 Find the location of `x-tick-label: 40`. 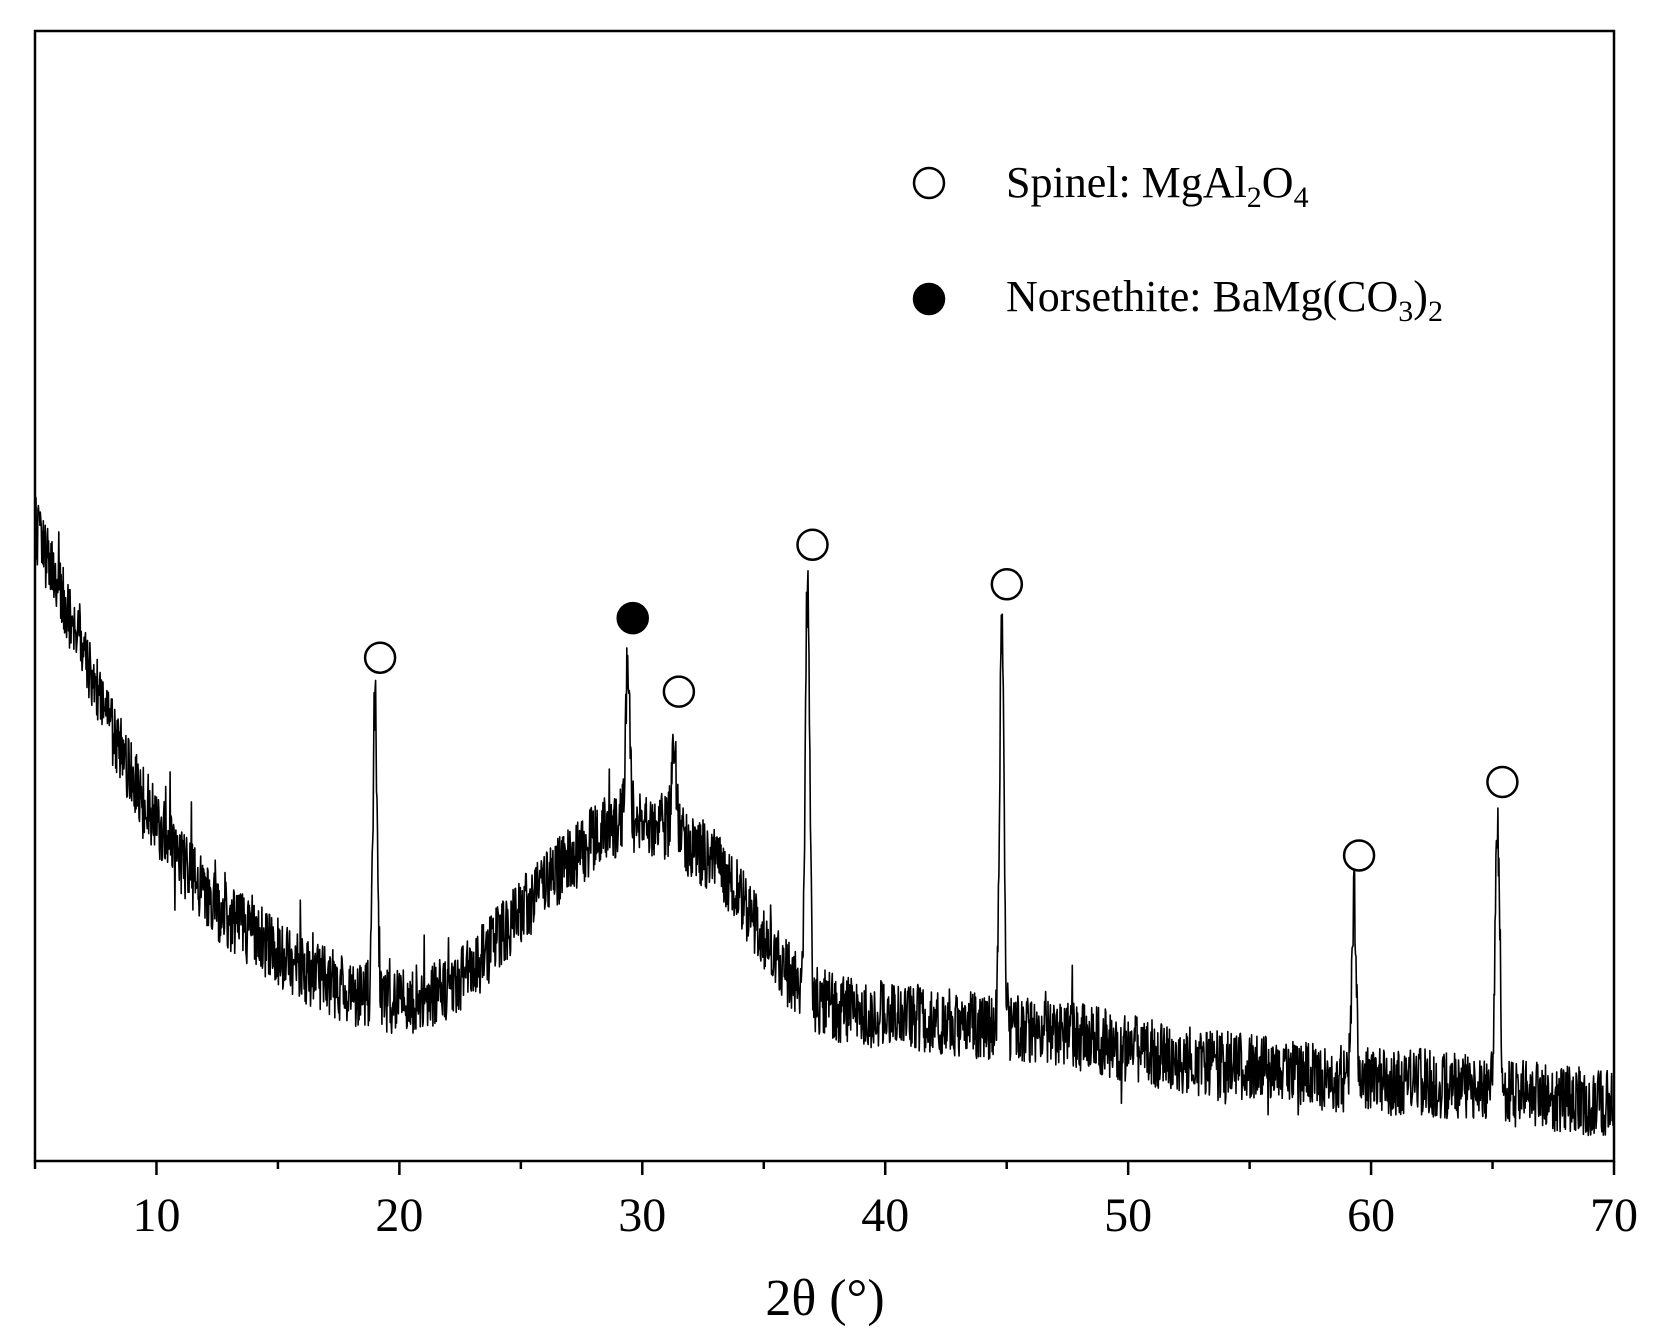

x-tick-label: 40 is located at coordinates (885, 1215).